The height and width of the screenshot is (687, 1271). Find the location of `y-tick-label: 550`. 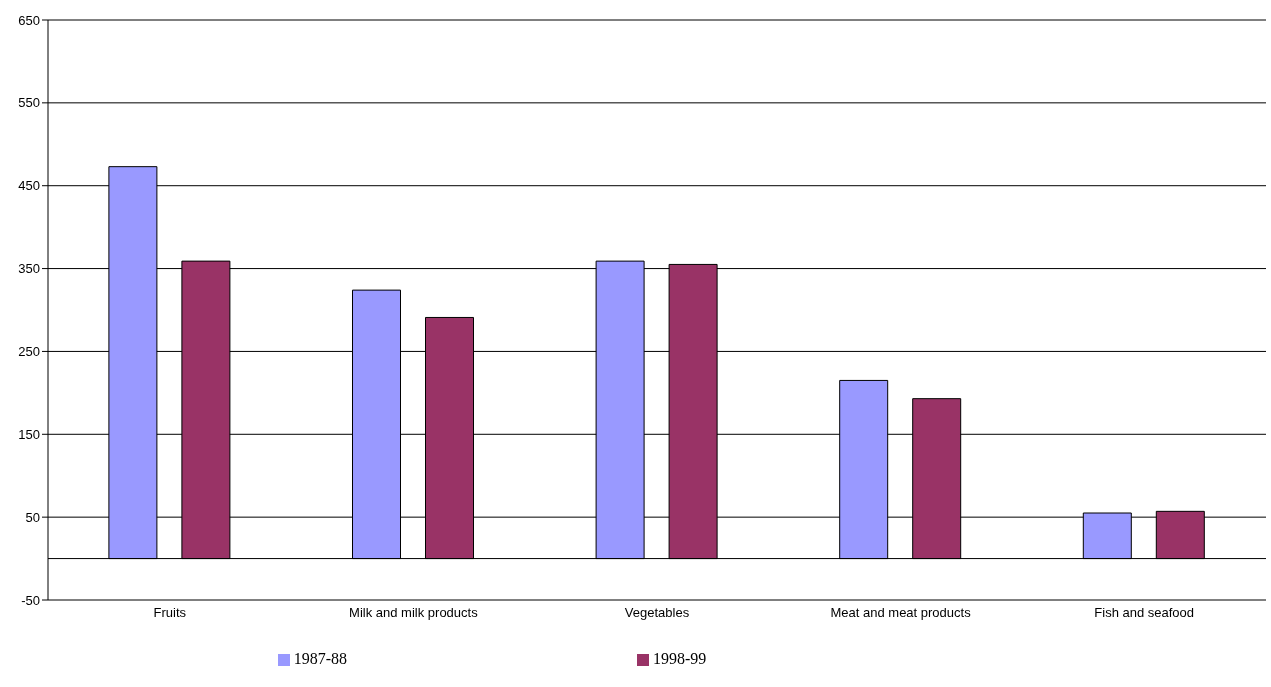

y-tick-label: 550 is located at coordinates (29, 103).